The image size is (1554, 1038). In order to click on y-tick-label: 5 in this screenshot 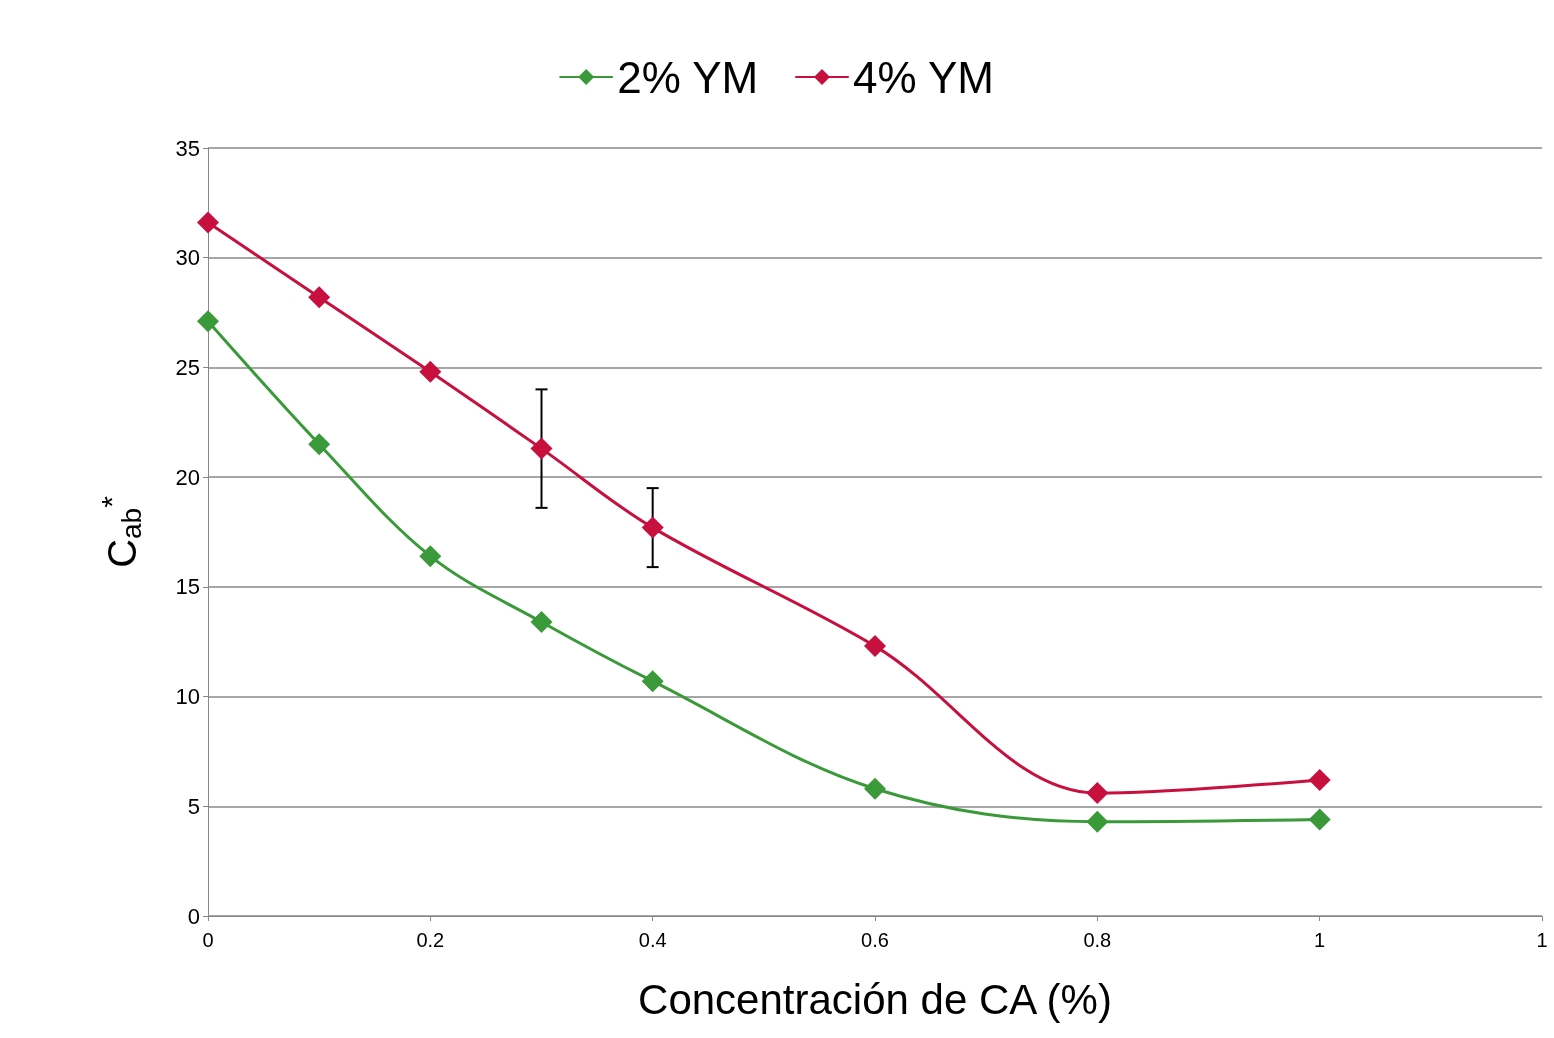, I will do `click(193, 806)`.